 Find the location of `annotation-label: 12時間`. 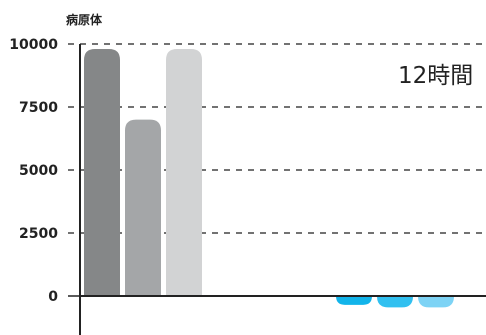

annotation-label: 12時間 is located at coordinates (435, 76).